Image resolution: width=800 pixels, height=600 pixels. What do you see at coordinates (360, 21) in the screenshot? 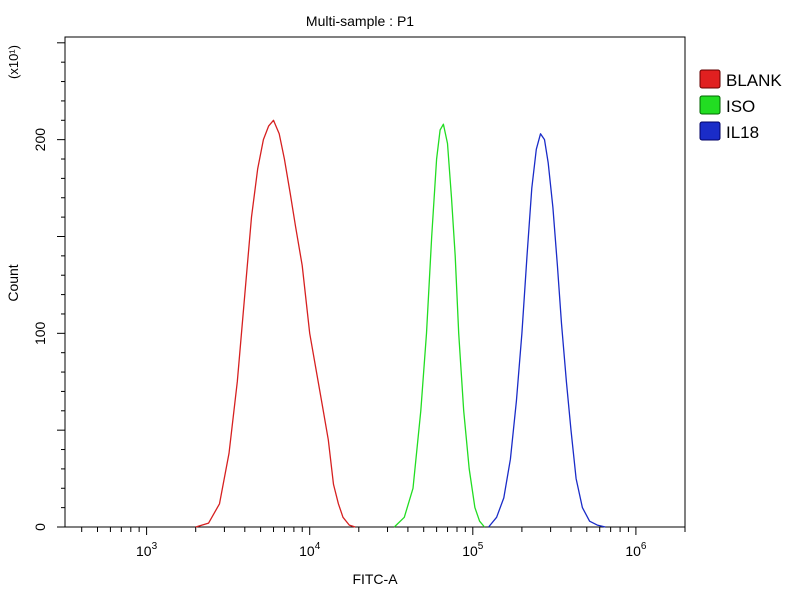
I see `chart-title: Multi-sample : P1` at bounding box center [360, 21].